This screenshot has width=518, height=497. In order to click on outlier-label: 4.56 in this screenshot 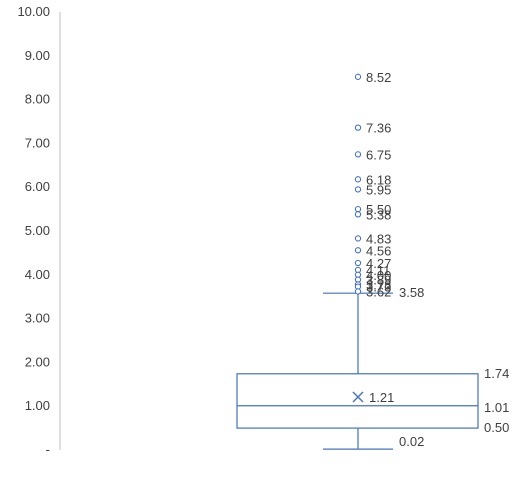, I will do `click(378, 250)`.